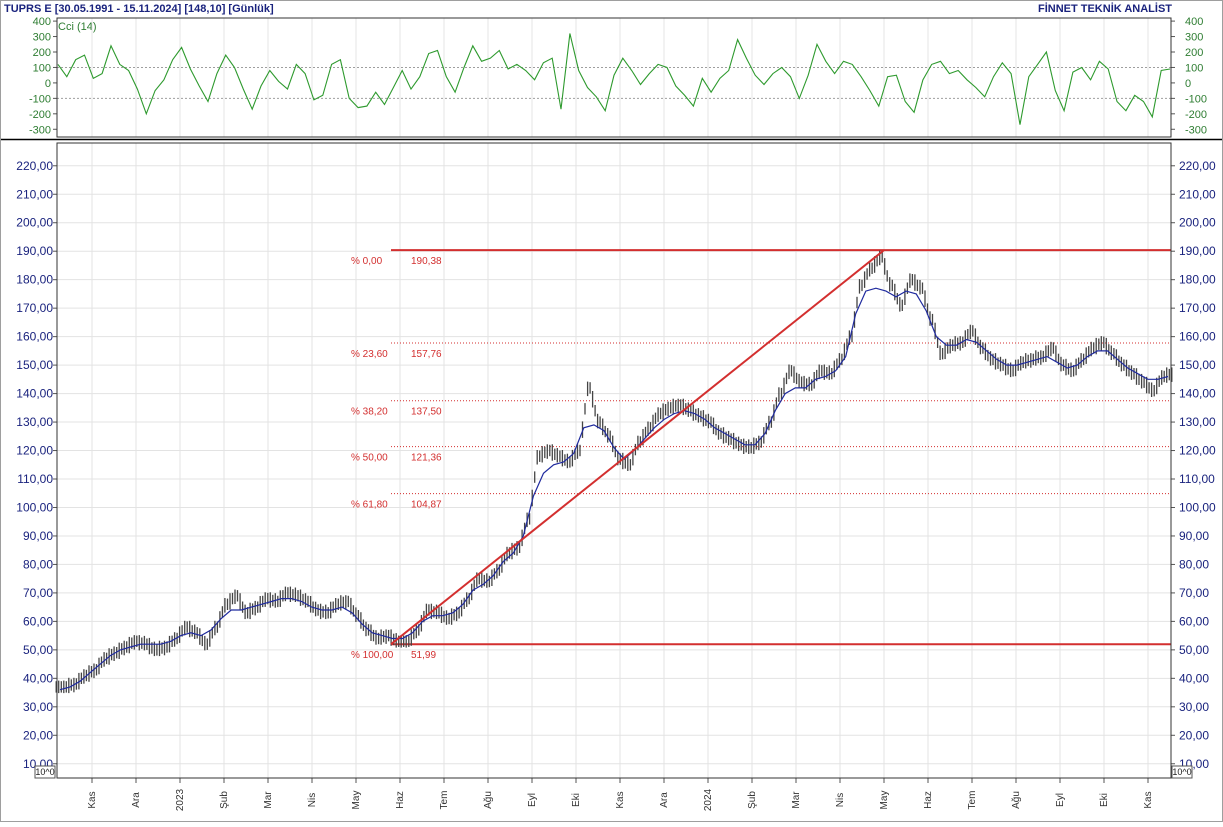  I want to click on unit-label-left: 10^0, so click(44, 772).